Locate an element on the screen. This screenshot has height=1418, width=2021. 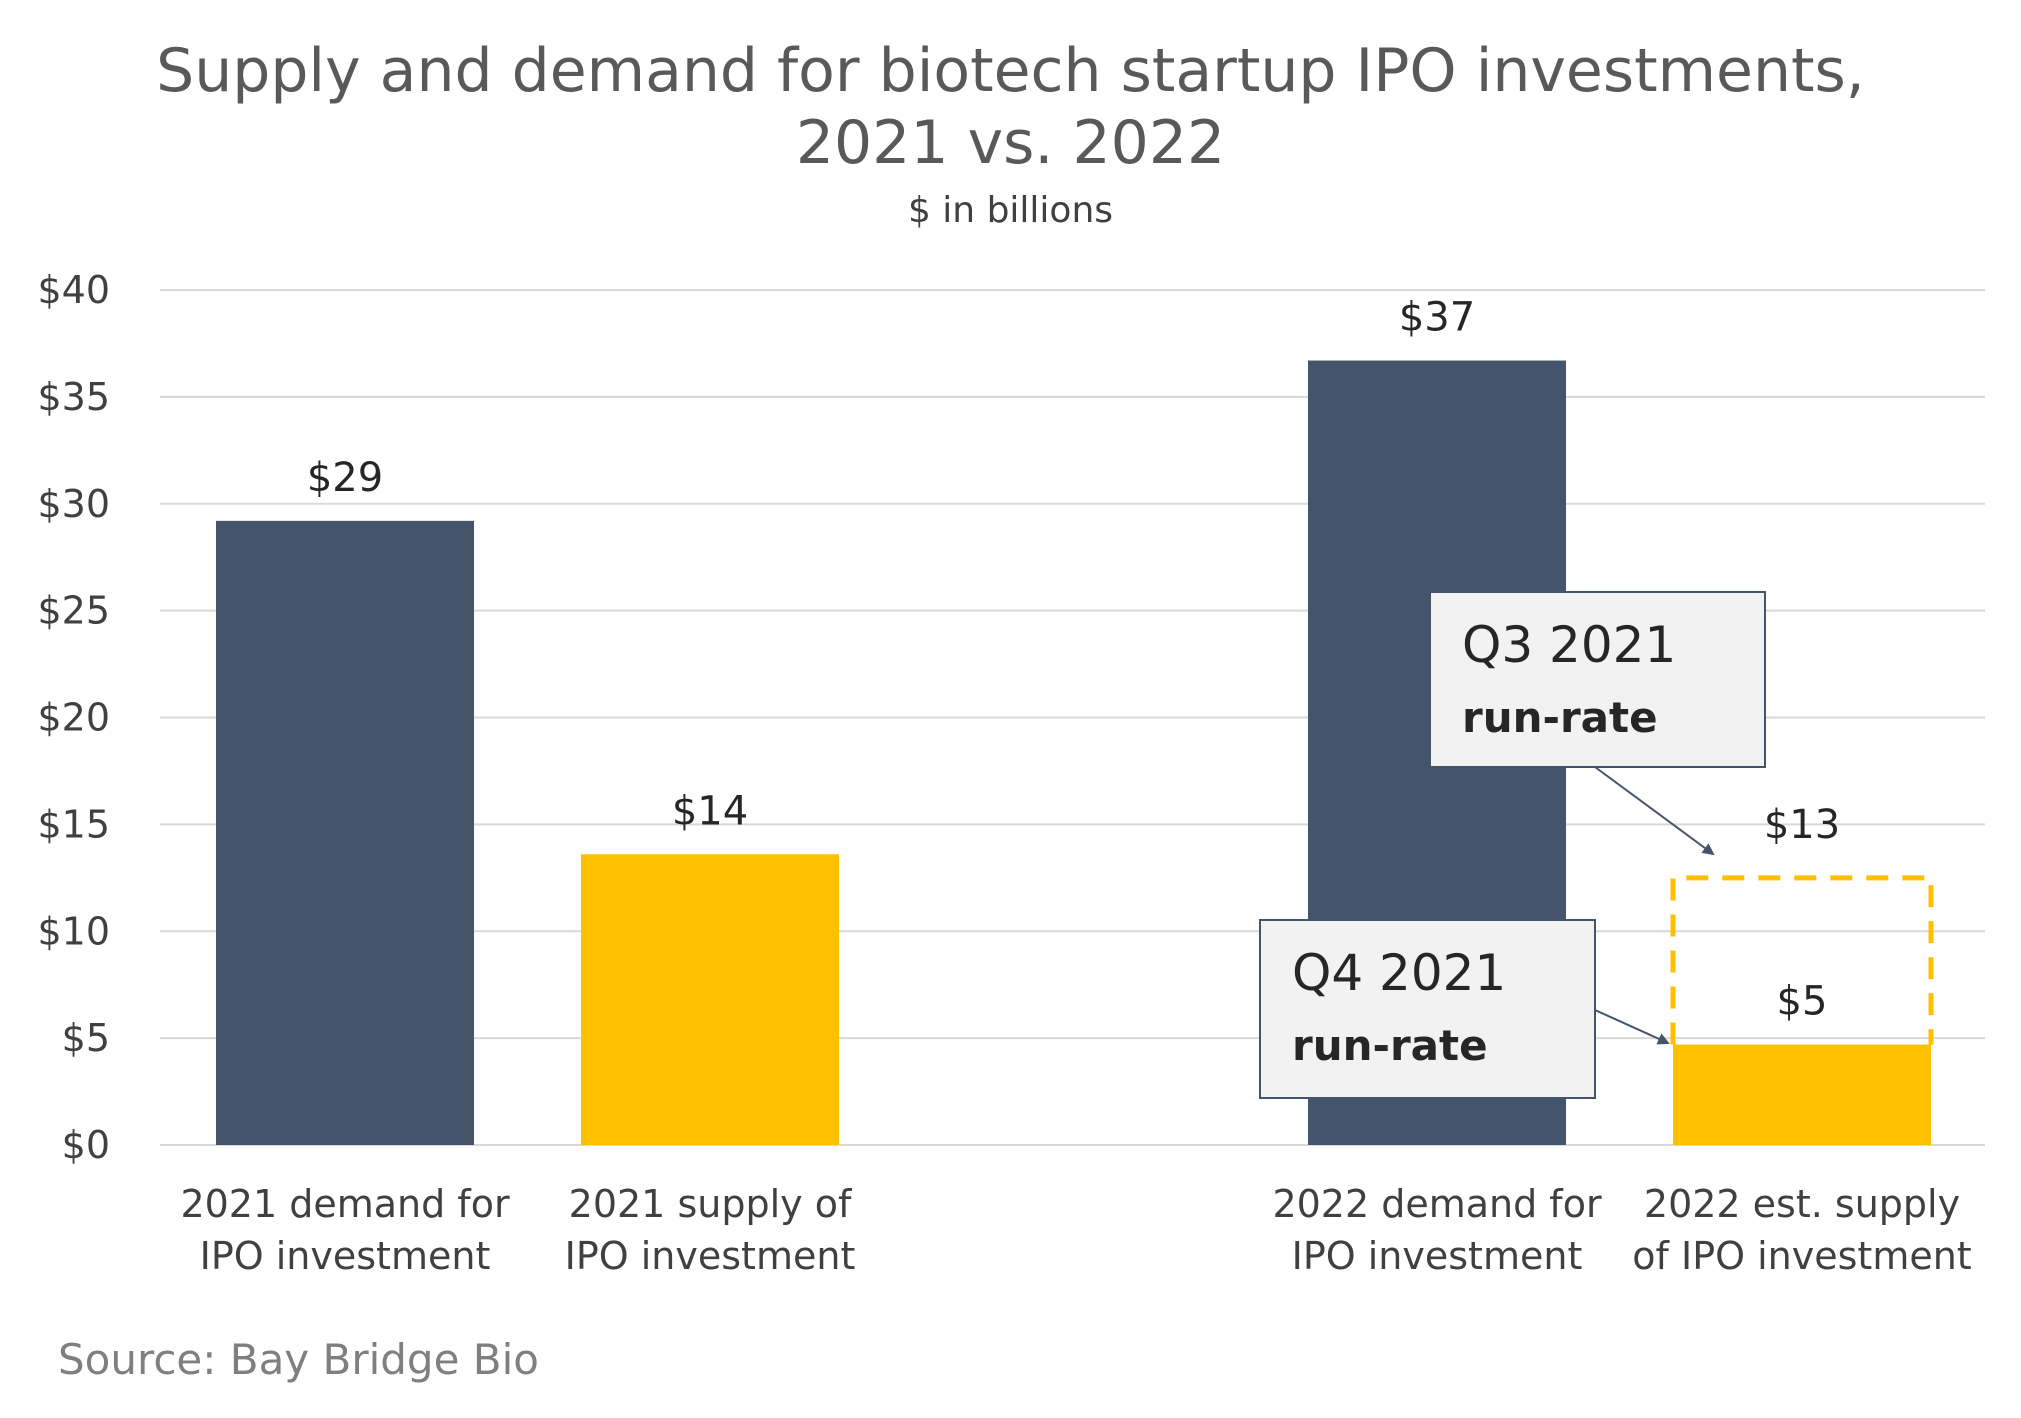
callout-1: Q3 2021 run-rate is located at coordinates (1597, 723).